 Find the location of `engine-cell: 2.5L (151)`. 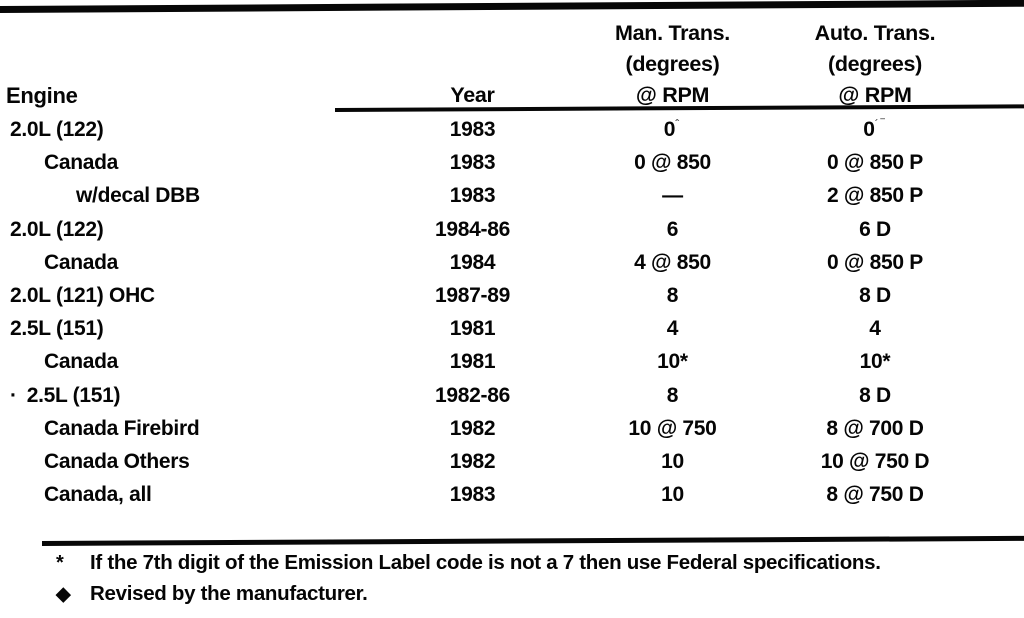

engine-cell: 2.5L (151) is located at coordinates (57, 329).